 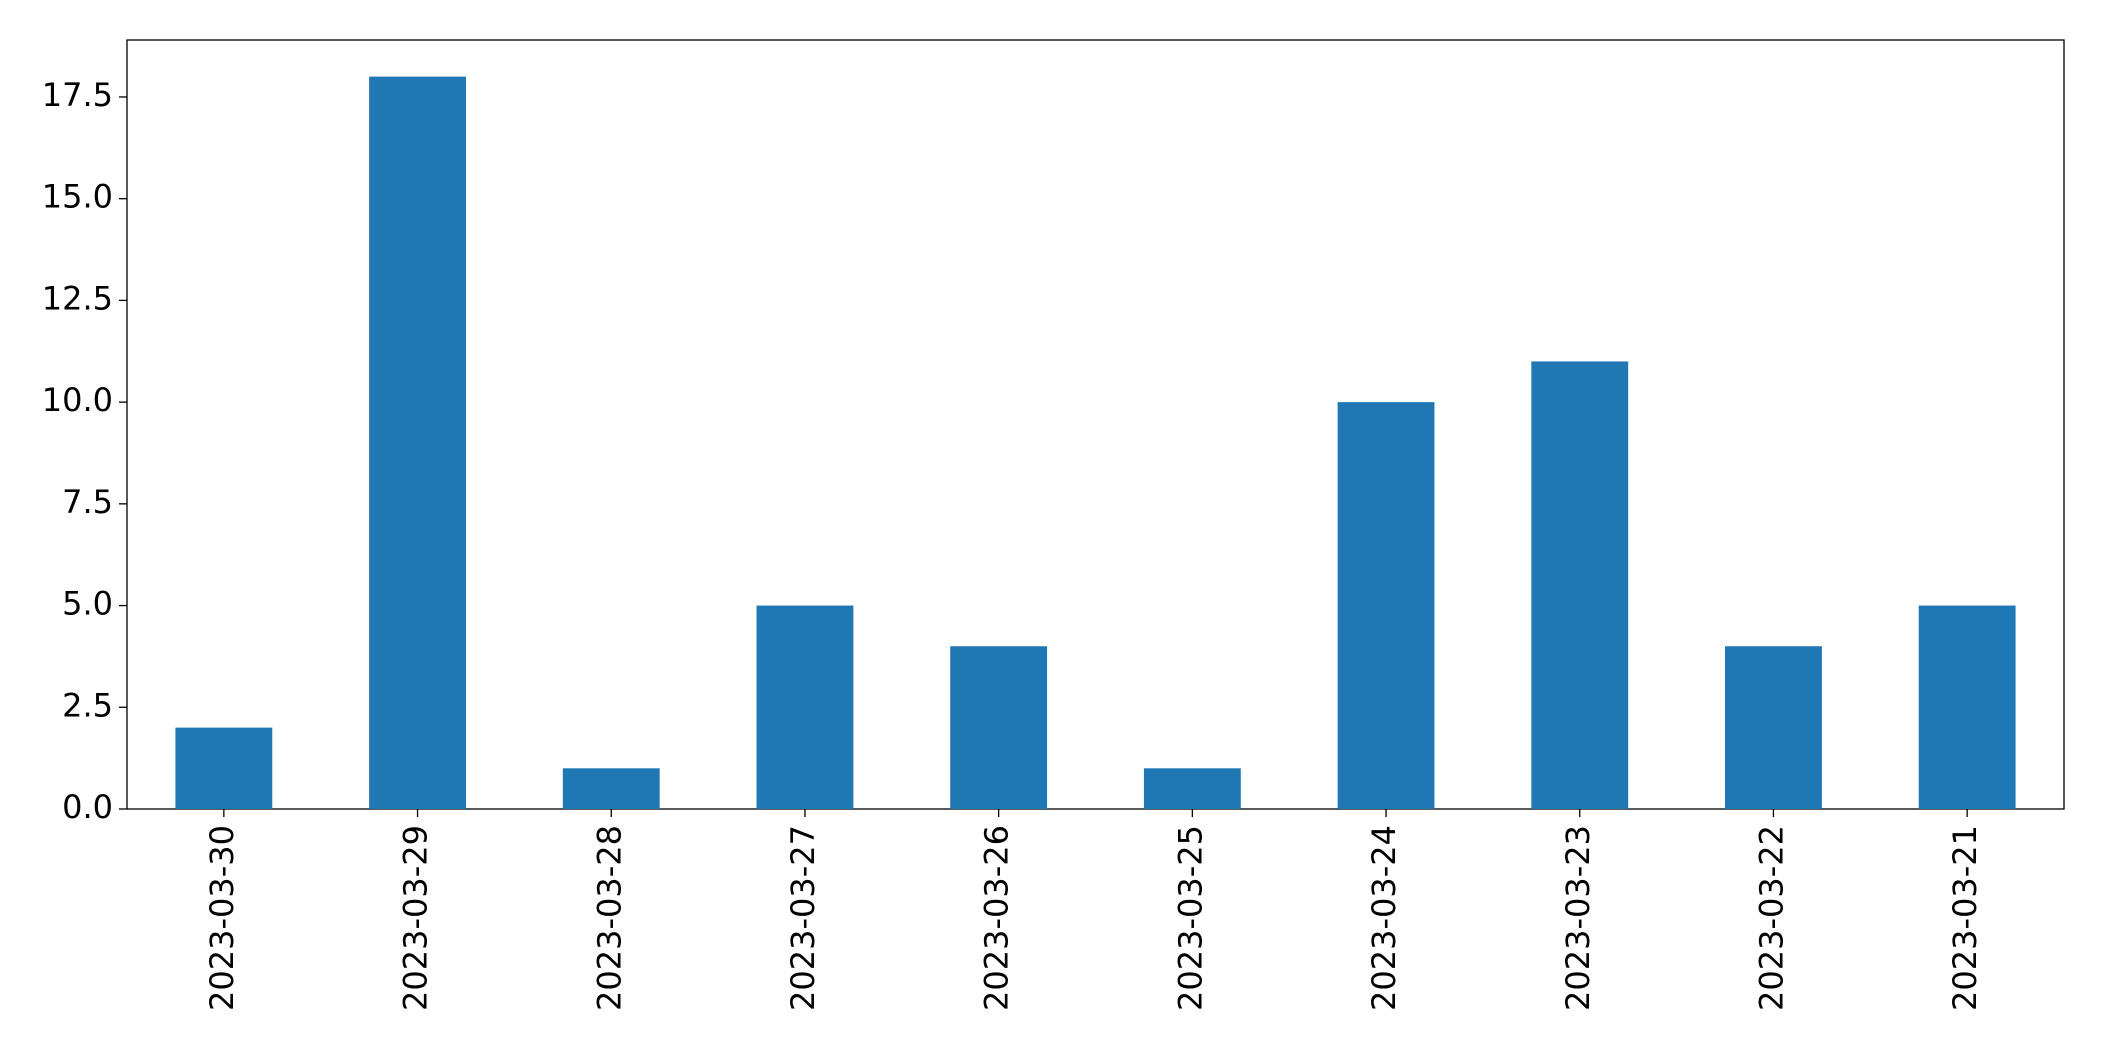 I want to click on x-tick-label: 2023-03-28, so click(x=609, y=918).